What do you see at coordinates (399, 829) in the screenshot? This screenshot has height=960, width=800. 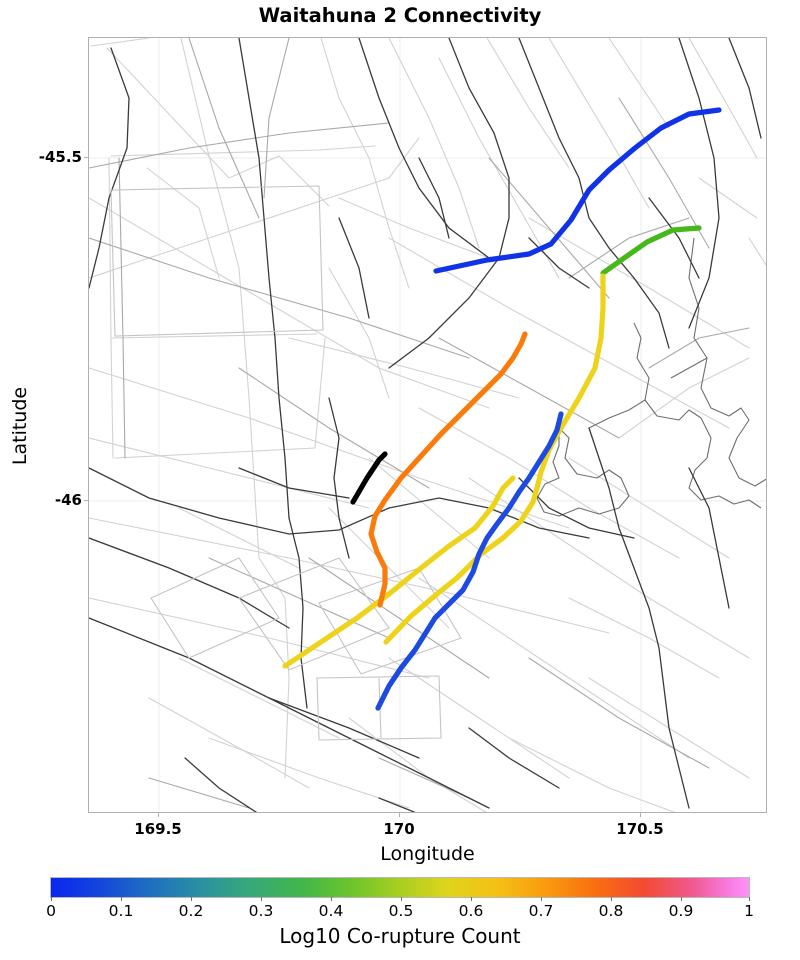 I see `xtick-label-1: 170` at bounding box center [399, 829].